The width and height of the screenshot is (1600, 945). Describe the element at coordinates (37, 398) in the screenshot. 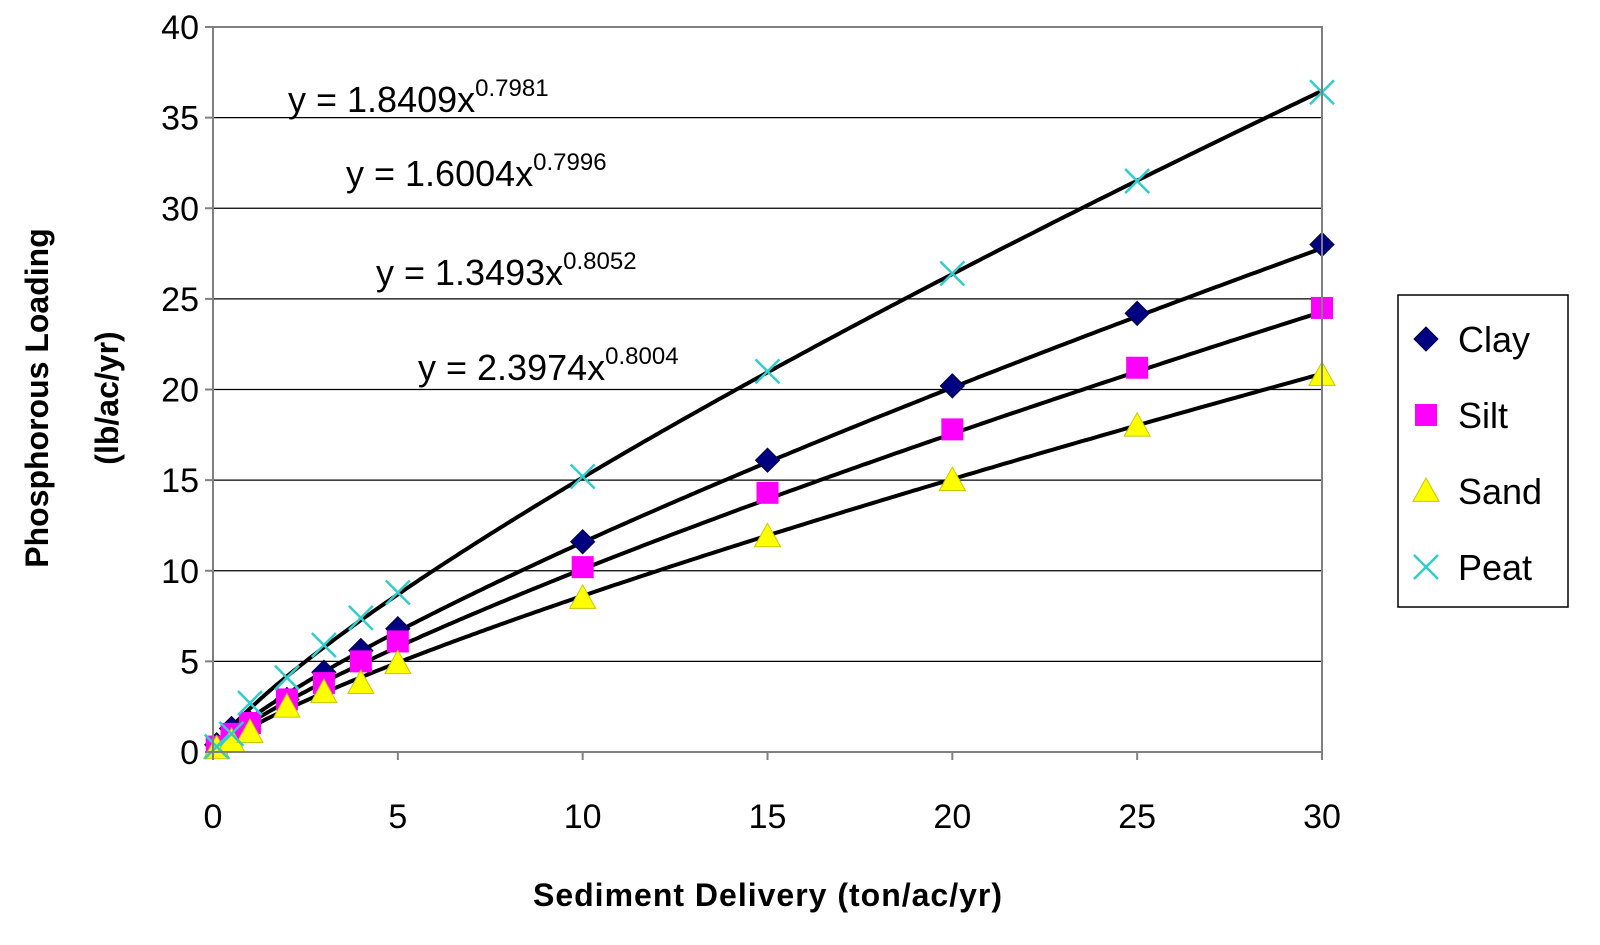

I see `y-axis-title-line1: Phosphorous Loading` at that location.